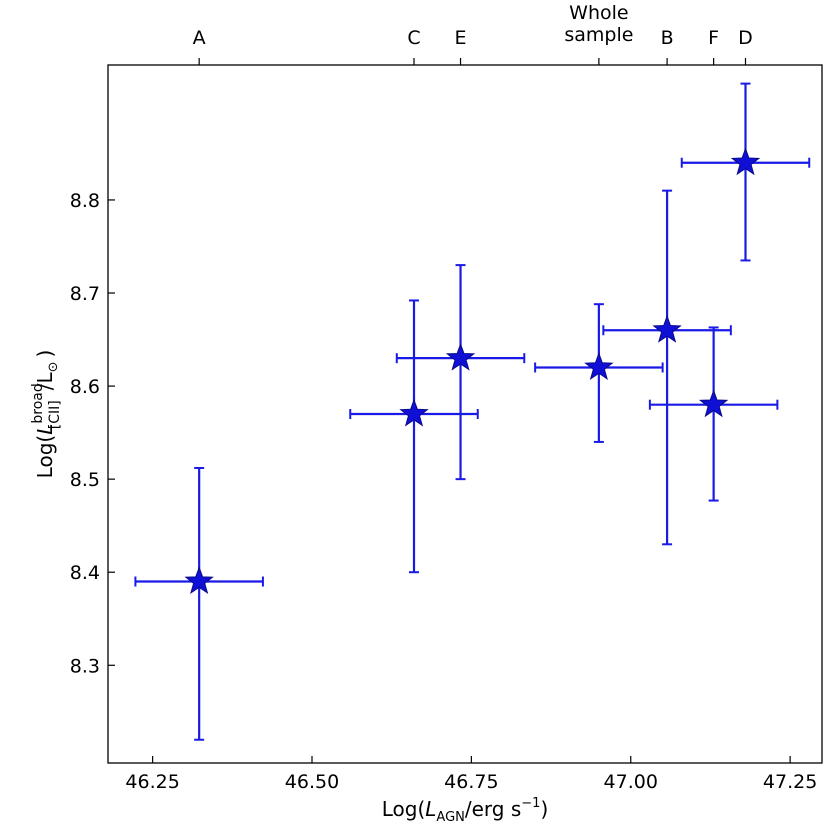 The width and height of the screenshot is (830, 830). What do you see at coordinates (598, 13) in the screenshot?
I see `top-label-line: Whole` at bounding box center [598, 13].